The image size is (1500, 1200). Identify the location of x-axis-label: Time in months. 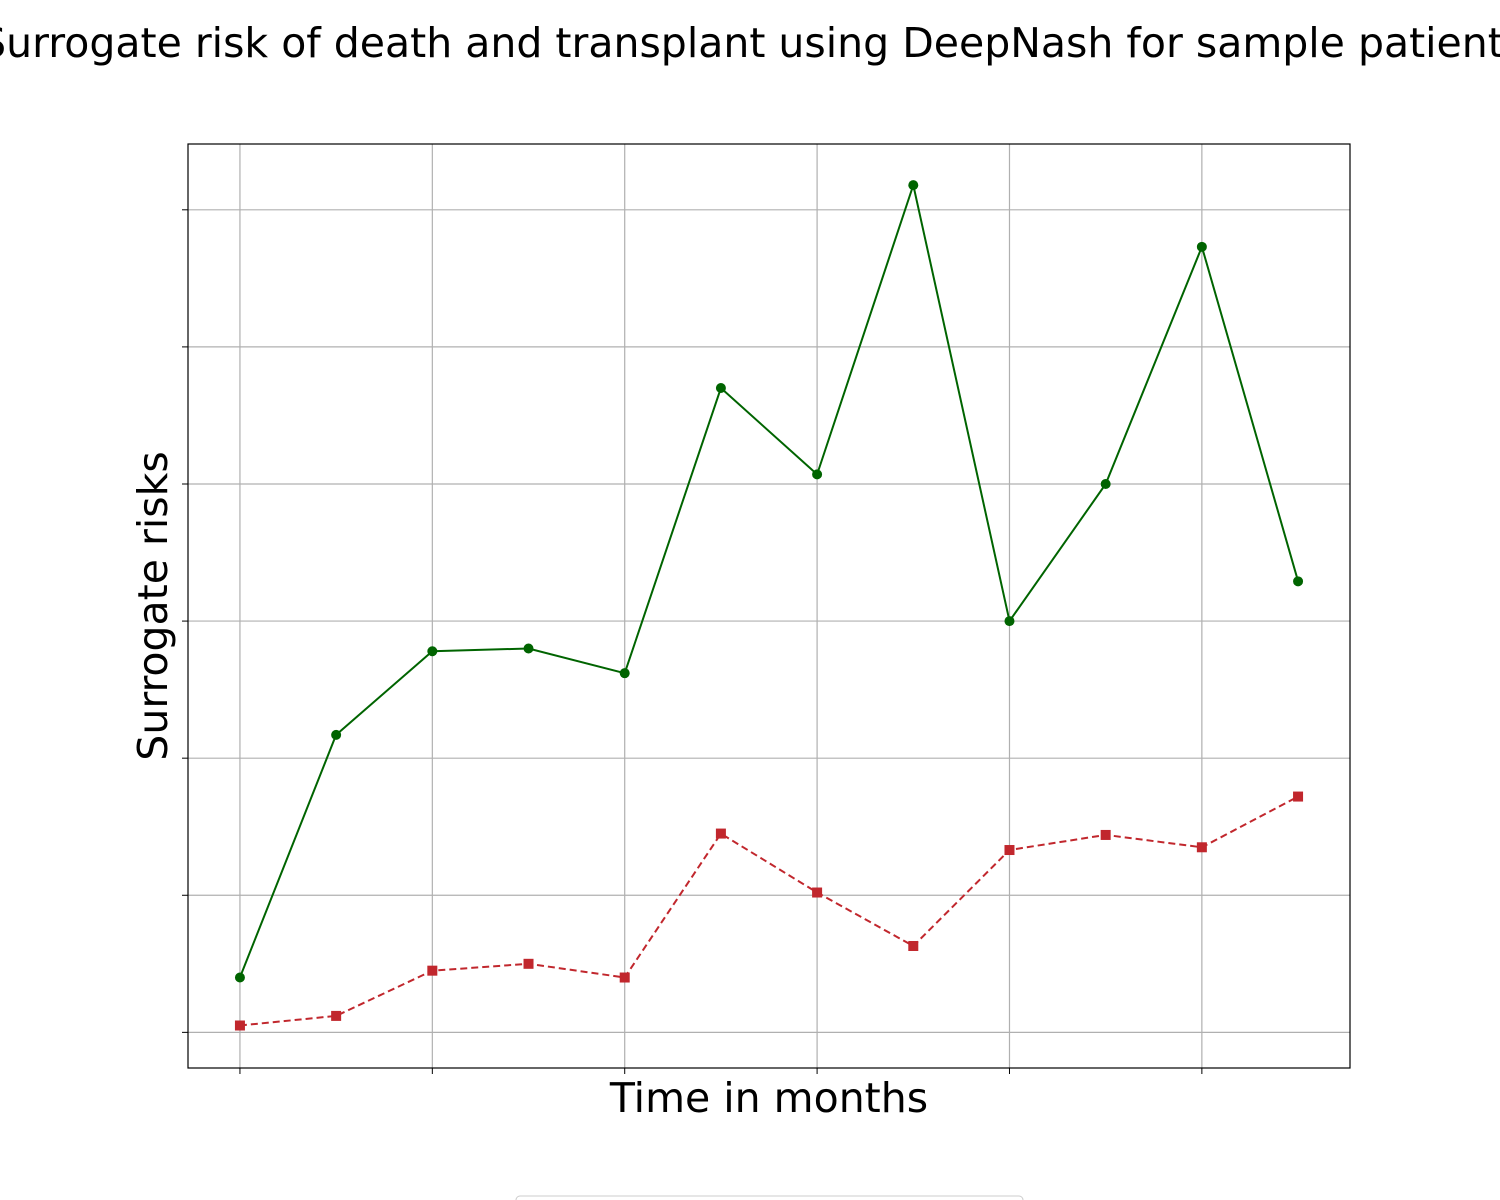
(768, 1098).